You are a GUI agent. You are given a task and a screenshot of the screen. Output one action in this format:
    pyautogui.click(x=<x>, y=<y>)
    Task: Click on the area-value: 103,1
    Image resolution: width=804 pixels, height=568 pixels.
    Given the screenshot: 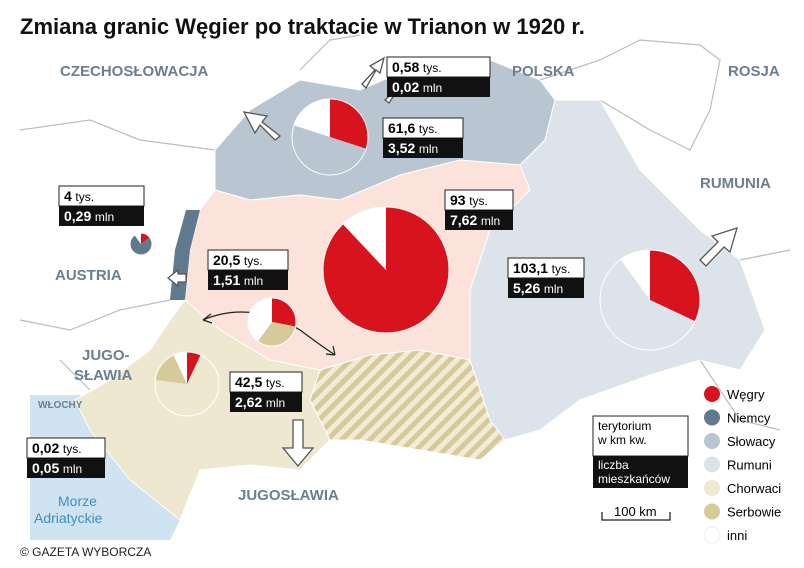 What is the action you would take?
    pyautogui.click(x=530, y=268)
    